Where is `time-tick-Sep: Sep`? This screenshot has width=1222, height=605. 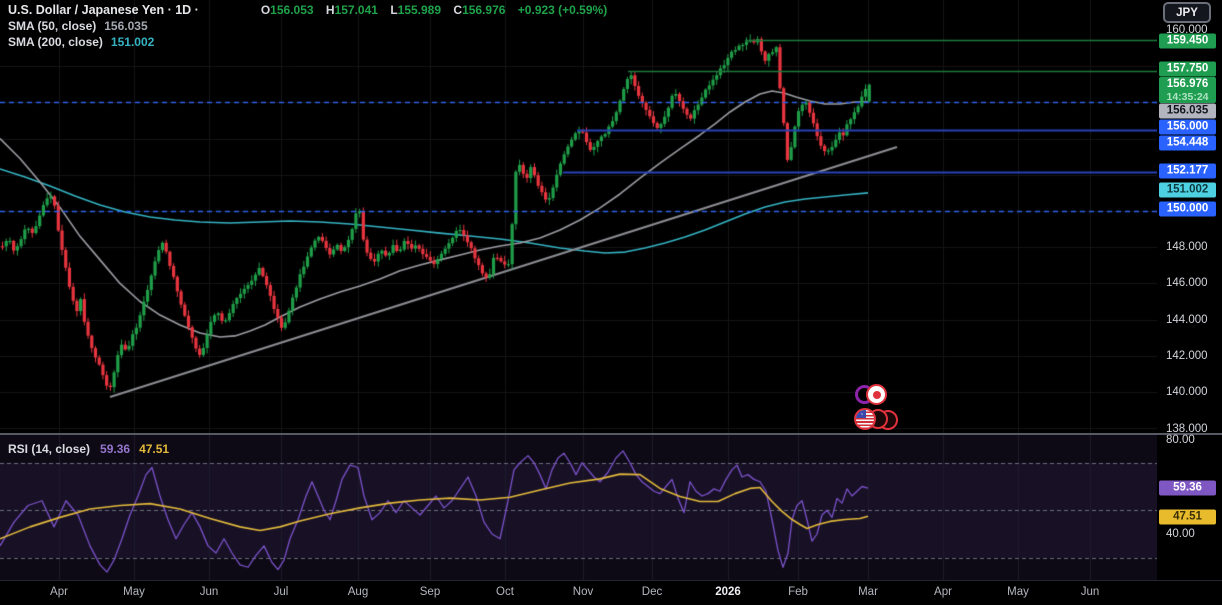
time-tick-Sep: Sep is located at coordinates (430, 592).